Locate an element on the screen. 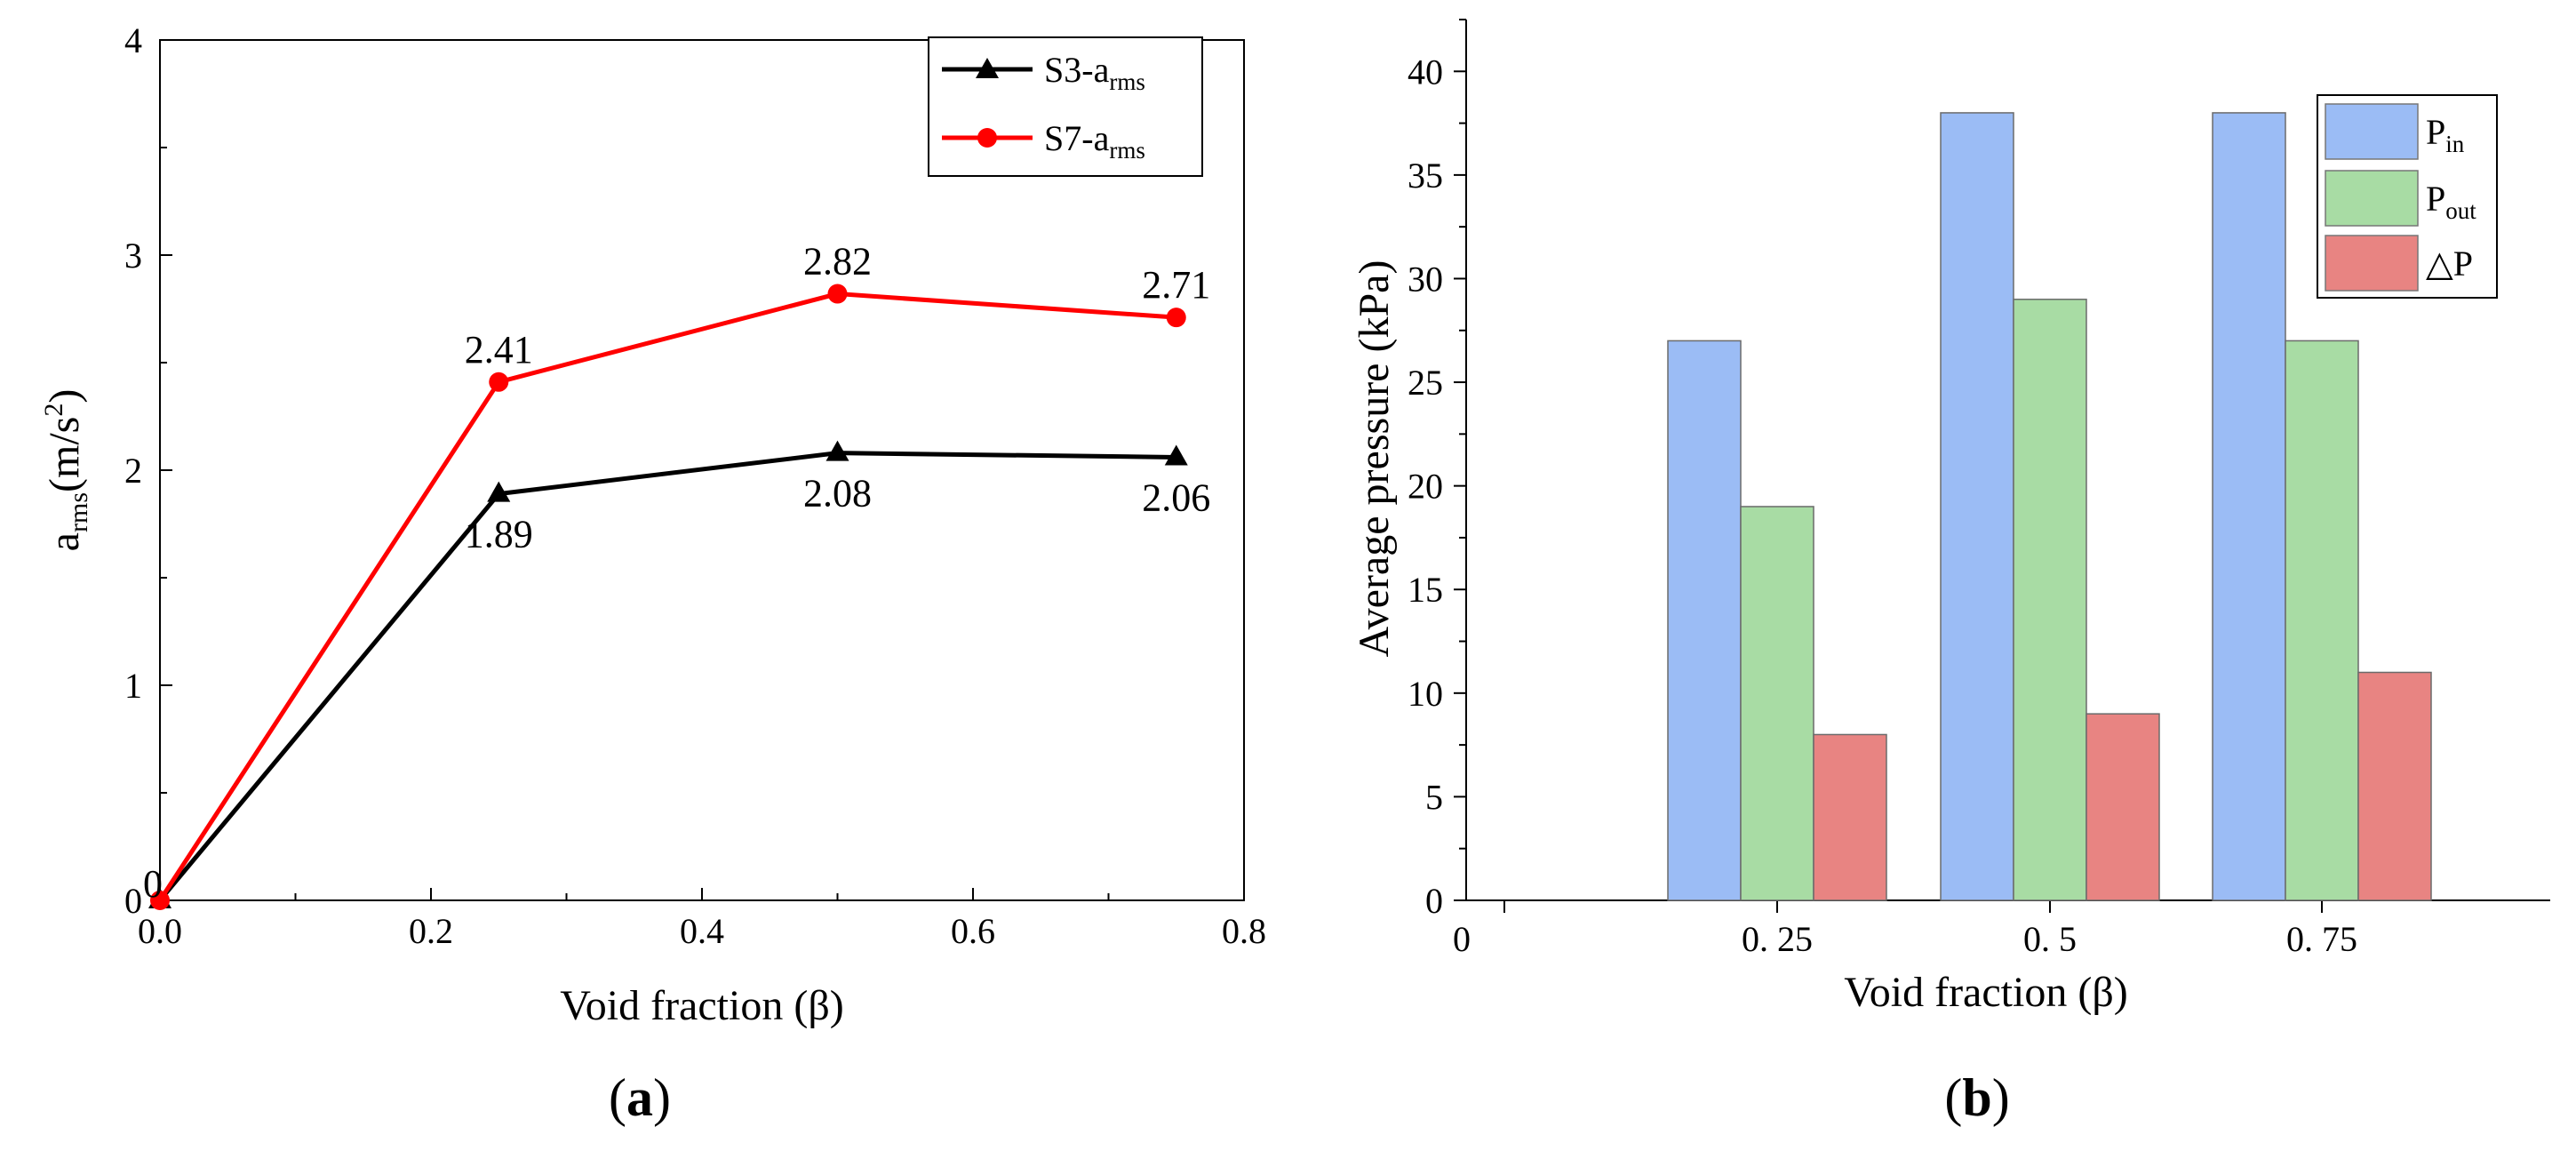 The width and height of the screenshot is (2576, 1151). panel-b-x-axis-title: Void fraction (β) is located at coordinates (1986, 992).